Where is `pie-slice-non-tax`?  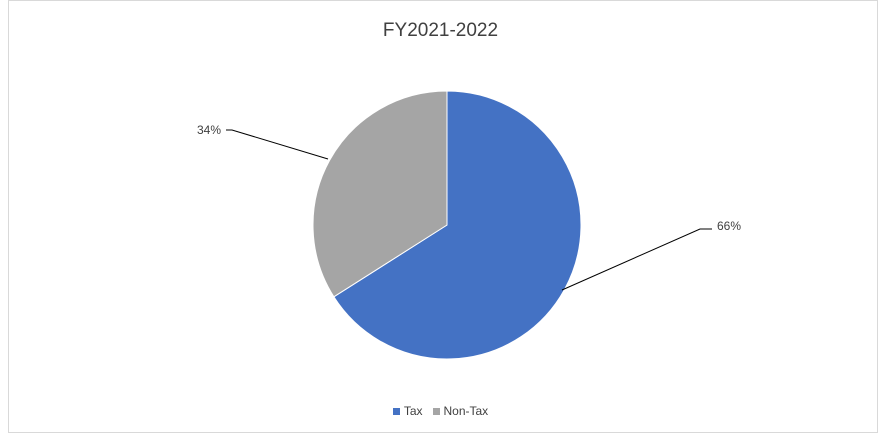
pie-slice-non-tax is located at coordinates (380, 194).